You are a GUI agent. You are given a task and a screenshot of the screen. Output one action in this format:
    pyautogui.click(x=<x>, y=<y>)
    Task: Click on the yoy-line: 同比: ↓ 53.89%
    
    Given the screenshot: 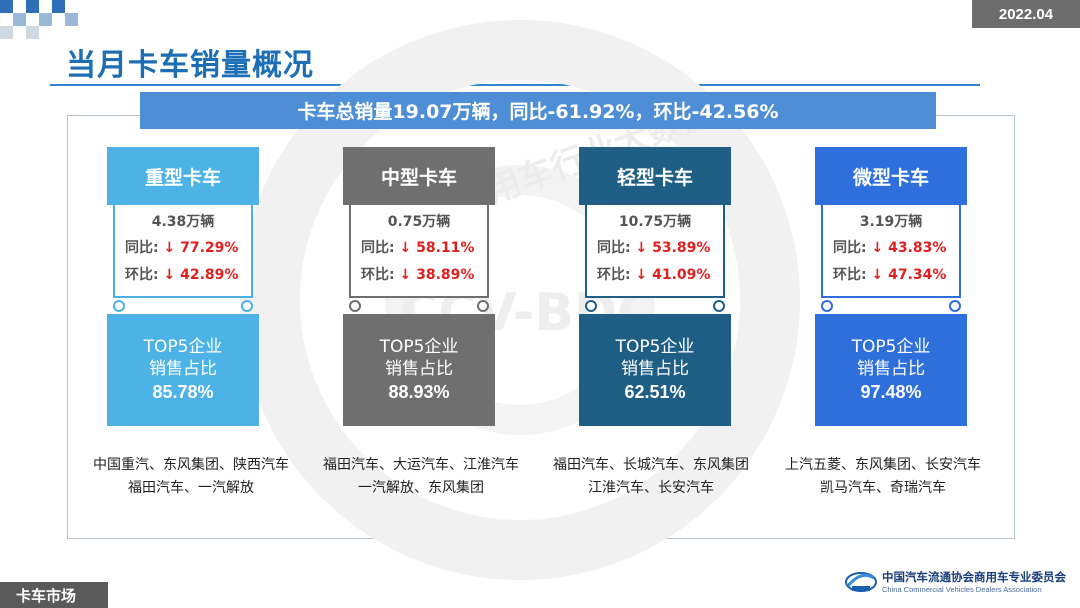 What is the action you would take?
    pyautogui.click(x=655, y=250)
    